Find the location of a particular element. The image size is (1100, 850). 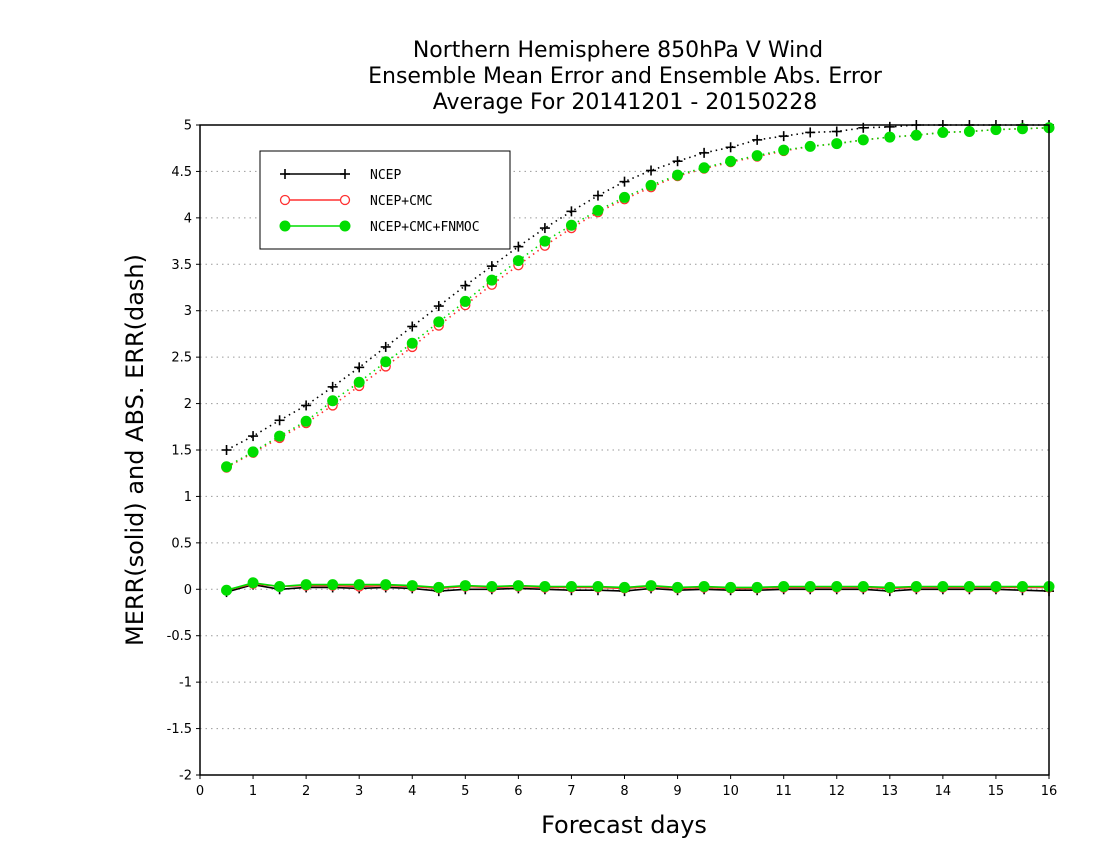

y-tick-label: 2.5 is located at coordinates (181, 358).